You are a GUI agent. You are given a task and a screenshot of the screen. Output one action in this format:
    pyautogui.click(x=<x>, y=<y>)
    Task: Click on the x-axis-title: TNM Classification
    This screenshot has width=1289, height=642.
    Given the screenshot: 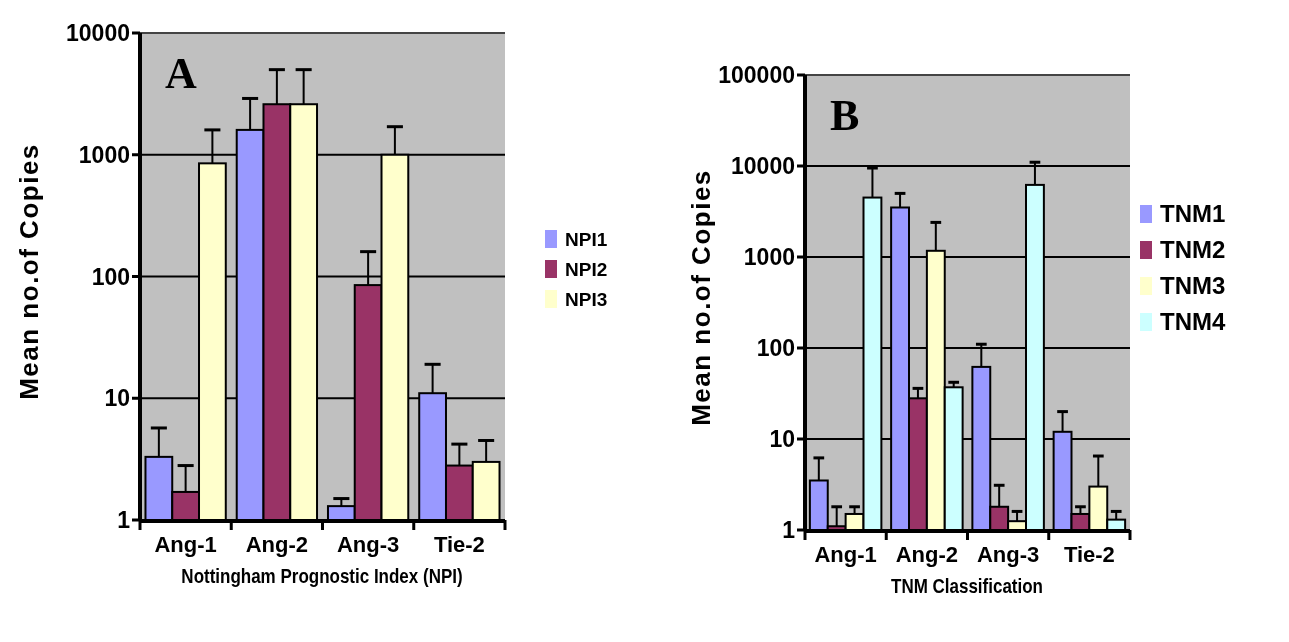 What is the action you would take?
    pyautogui.click(x=967, y=586)
    